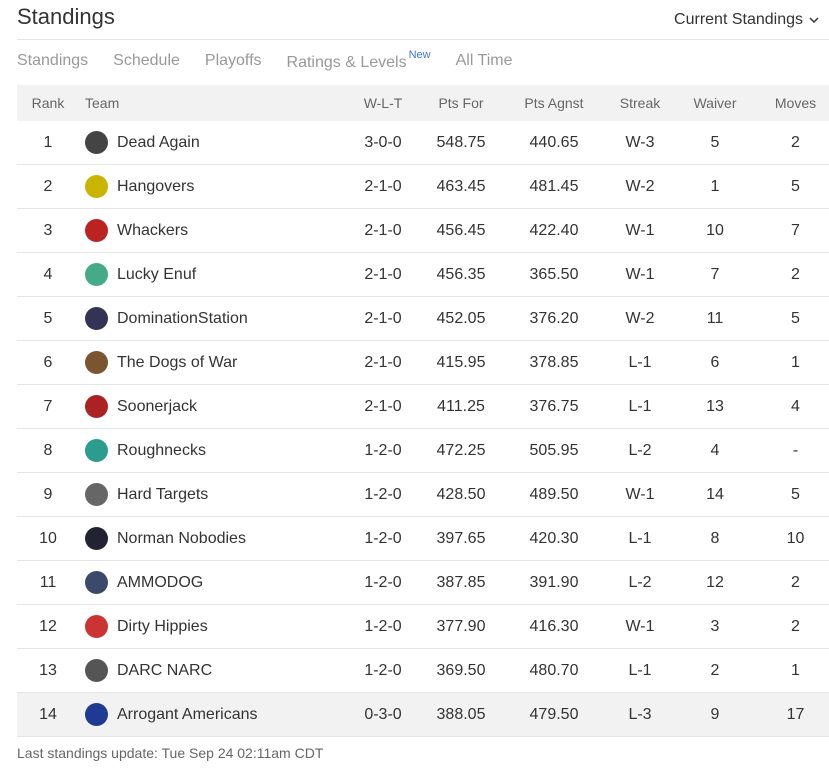 The image size is (829, 775). I want to click on tab: Standings, so click(52, 62).